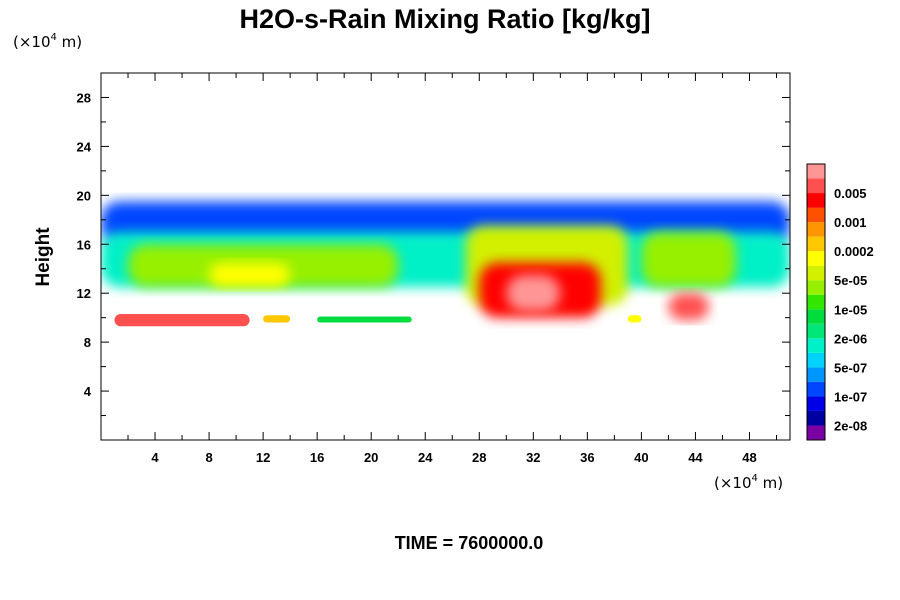 The height and width of the screenshot is (600, 900). I want to click on y-tick-label-24: 24, so click(84, 146).